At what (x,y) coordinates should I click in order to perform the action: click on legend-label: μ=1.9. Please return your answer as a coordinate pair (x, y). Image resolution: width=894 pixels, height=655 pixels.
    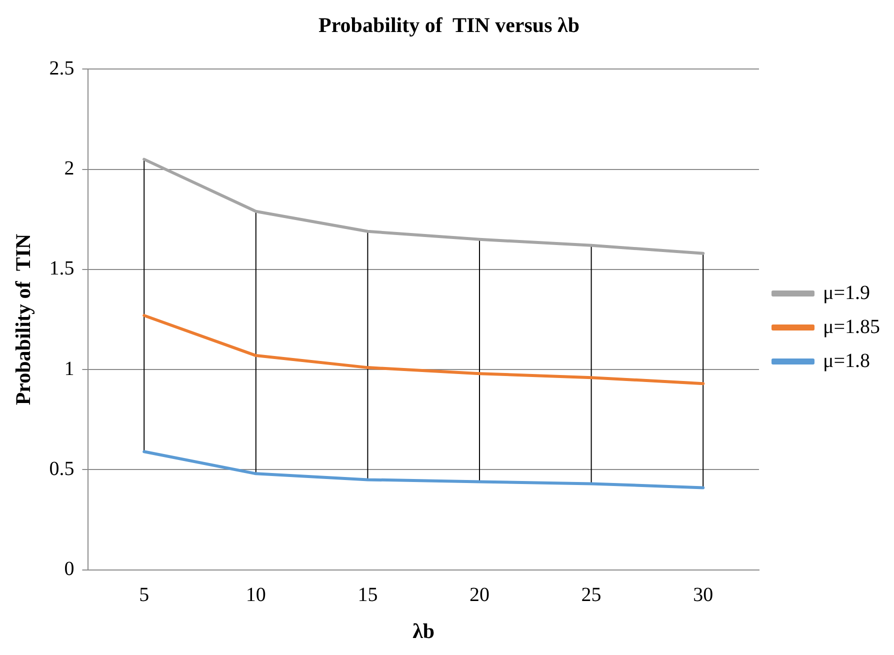
    Looking at the image, I should click on (846, 293).